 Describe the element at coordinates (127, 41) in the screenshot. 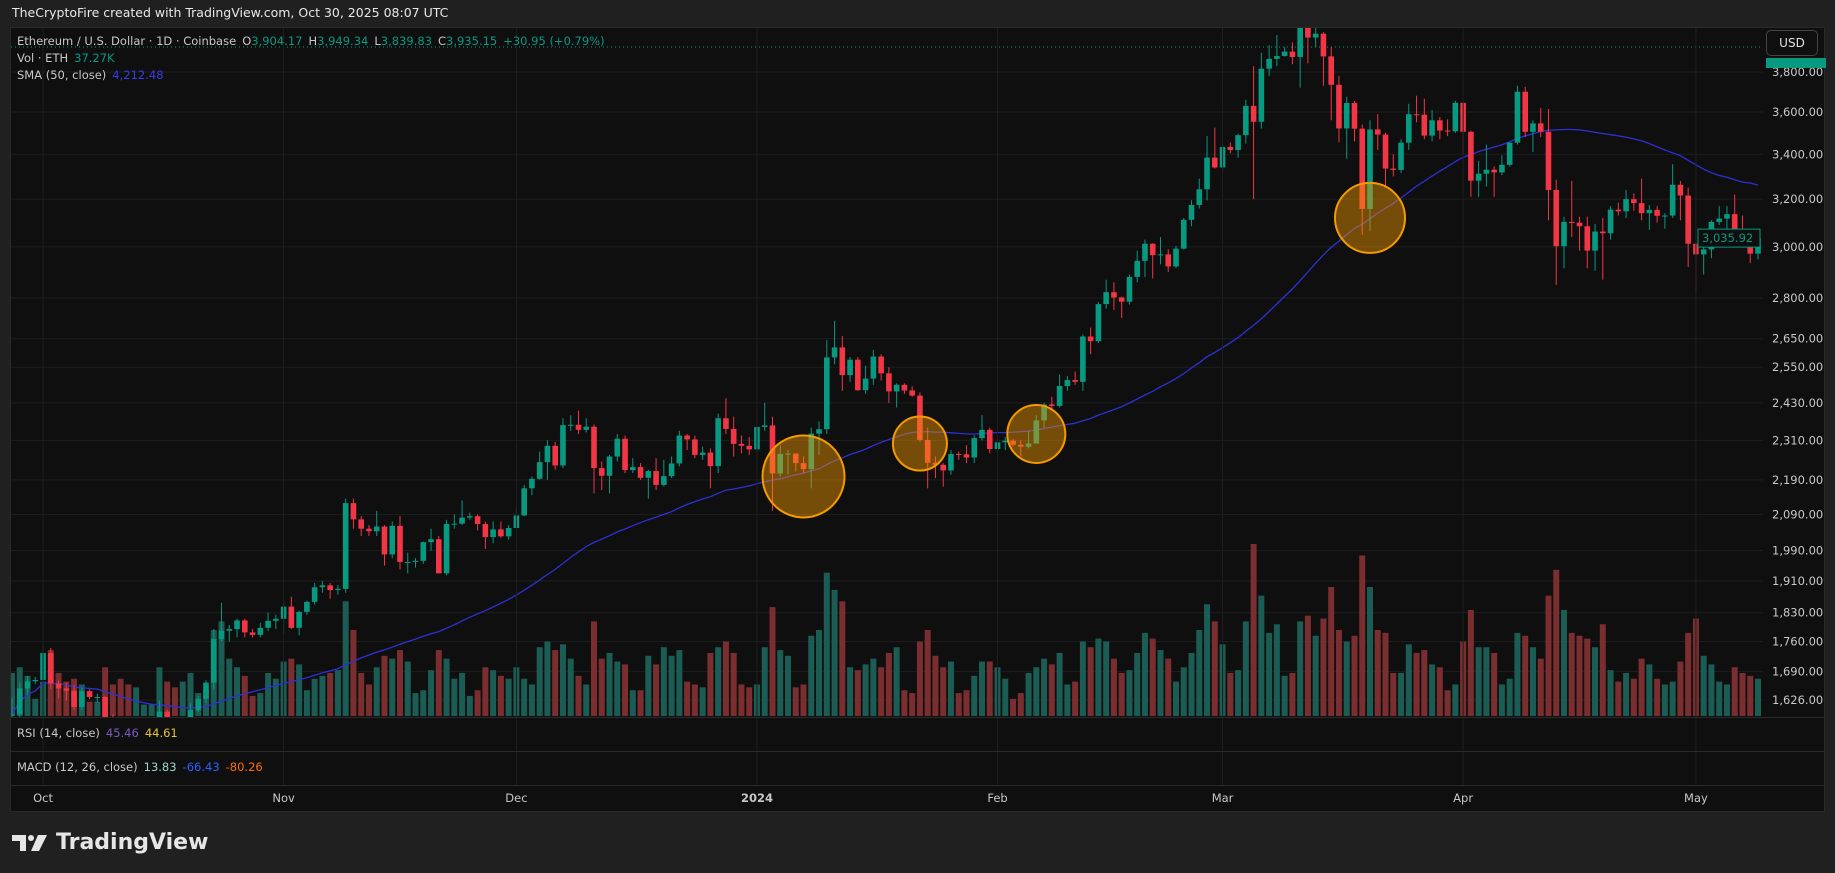

I see `symbol-title: Ethereum / U.S. Dollar · 1D · Coinbase` at that location.